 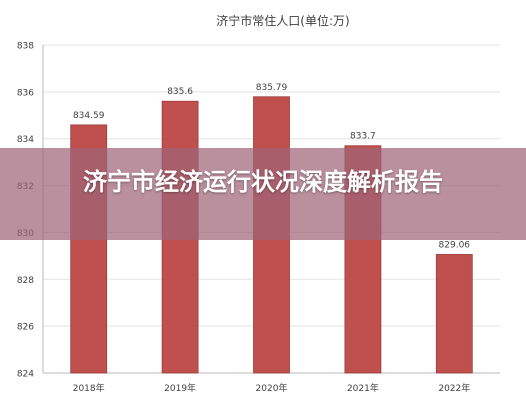 What do you see at coordinates (25, 140) in the screenshot?
I see `y-tick-label: 834` at bounding box center [25, 140].